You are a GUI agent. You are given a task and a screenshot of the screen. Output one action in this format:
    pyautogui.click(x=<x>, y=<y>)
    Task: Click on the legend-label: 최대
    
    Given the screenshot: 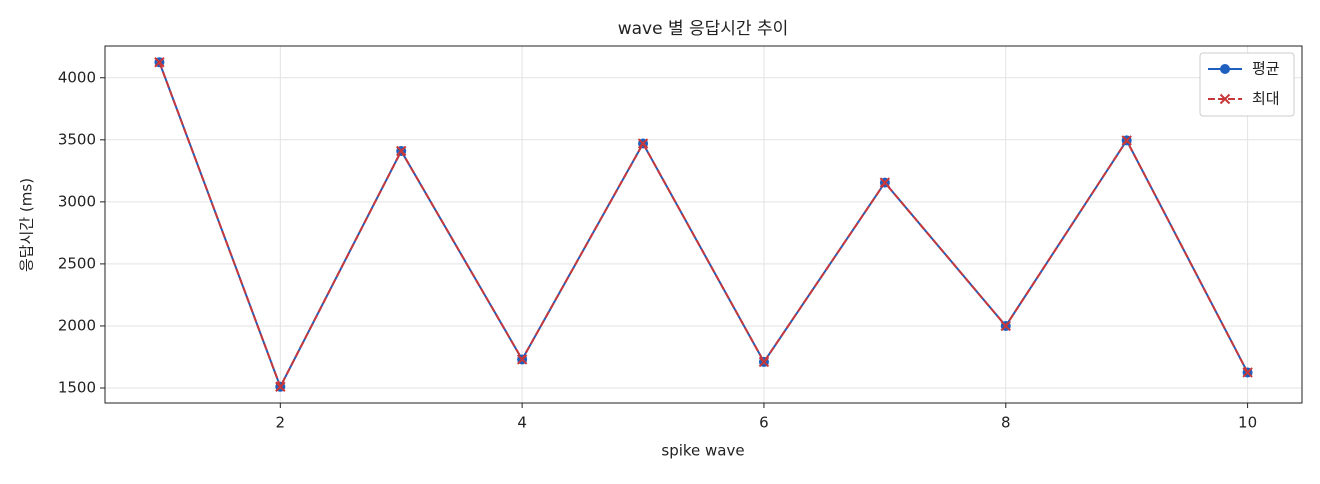 What is the action you would take?
    pyautogui.click(x=1266, y=99)
    